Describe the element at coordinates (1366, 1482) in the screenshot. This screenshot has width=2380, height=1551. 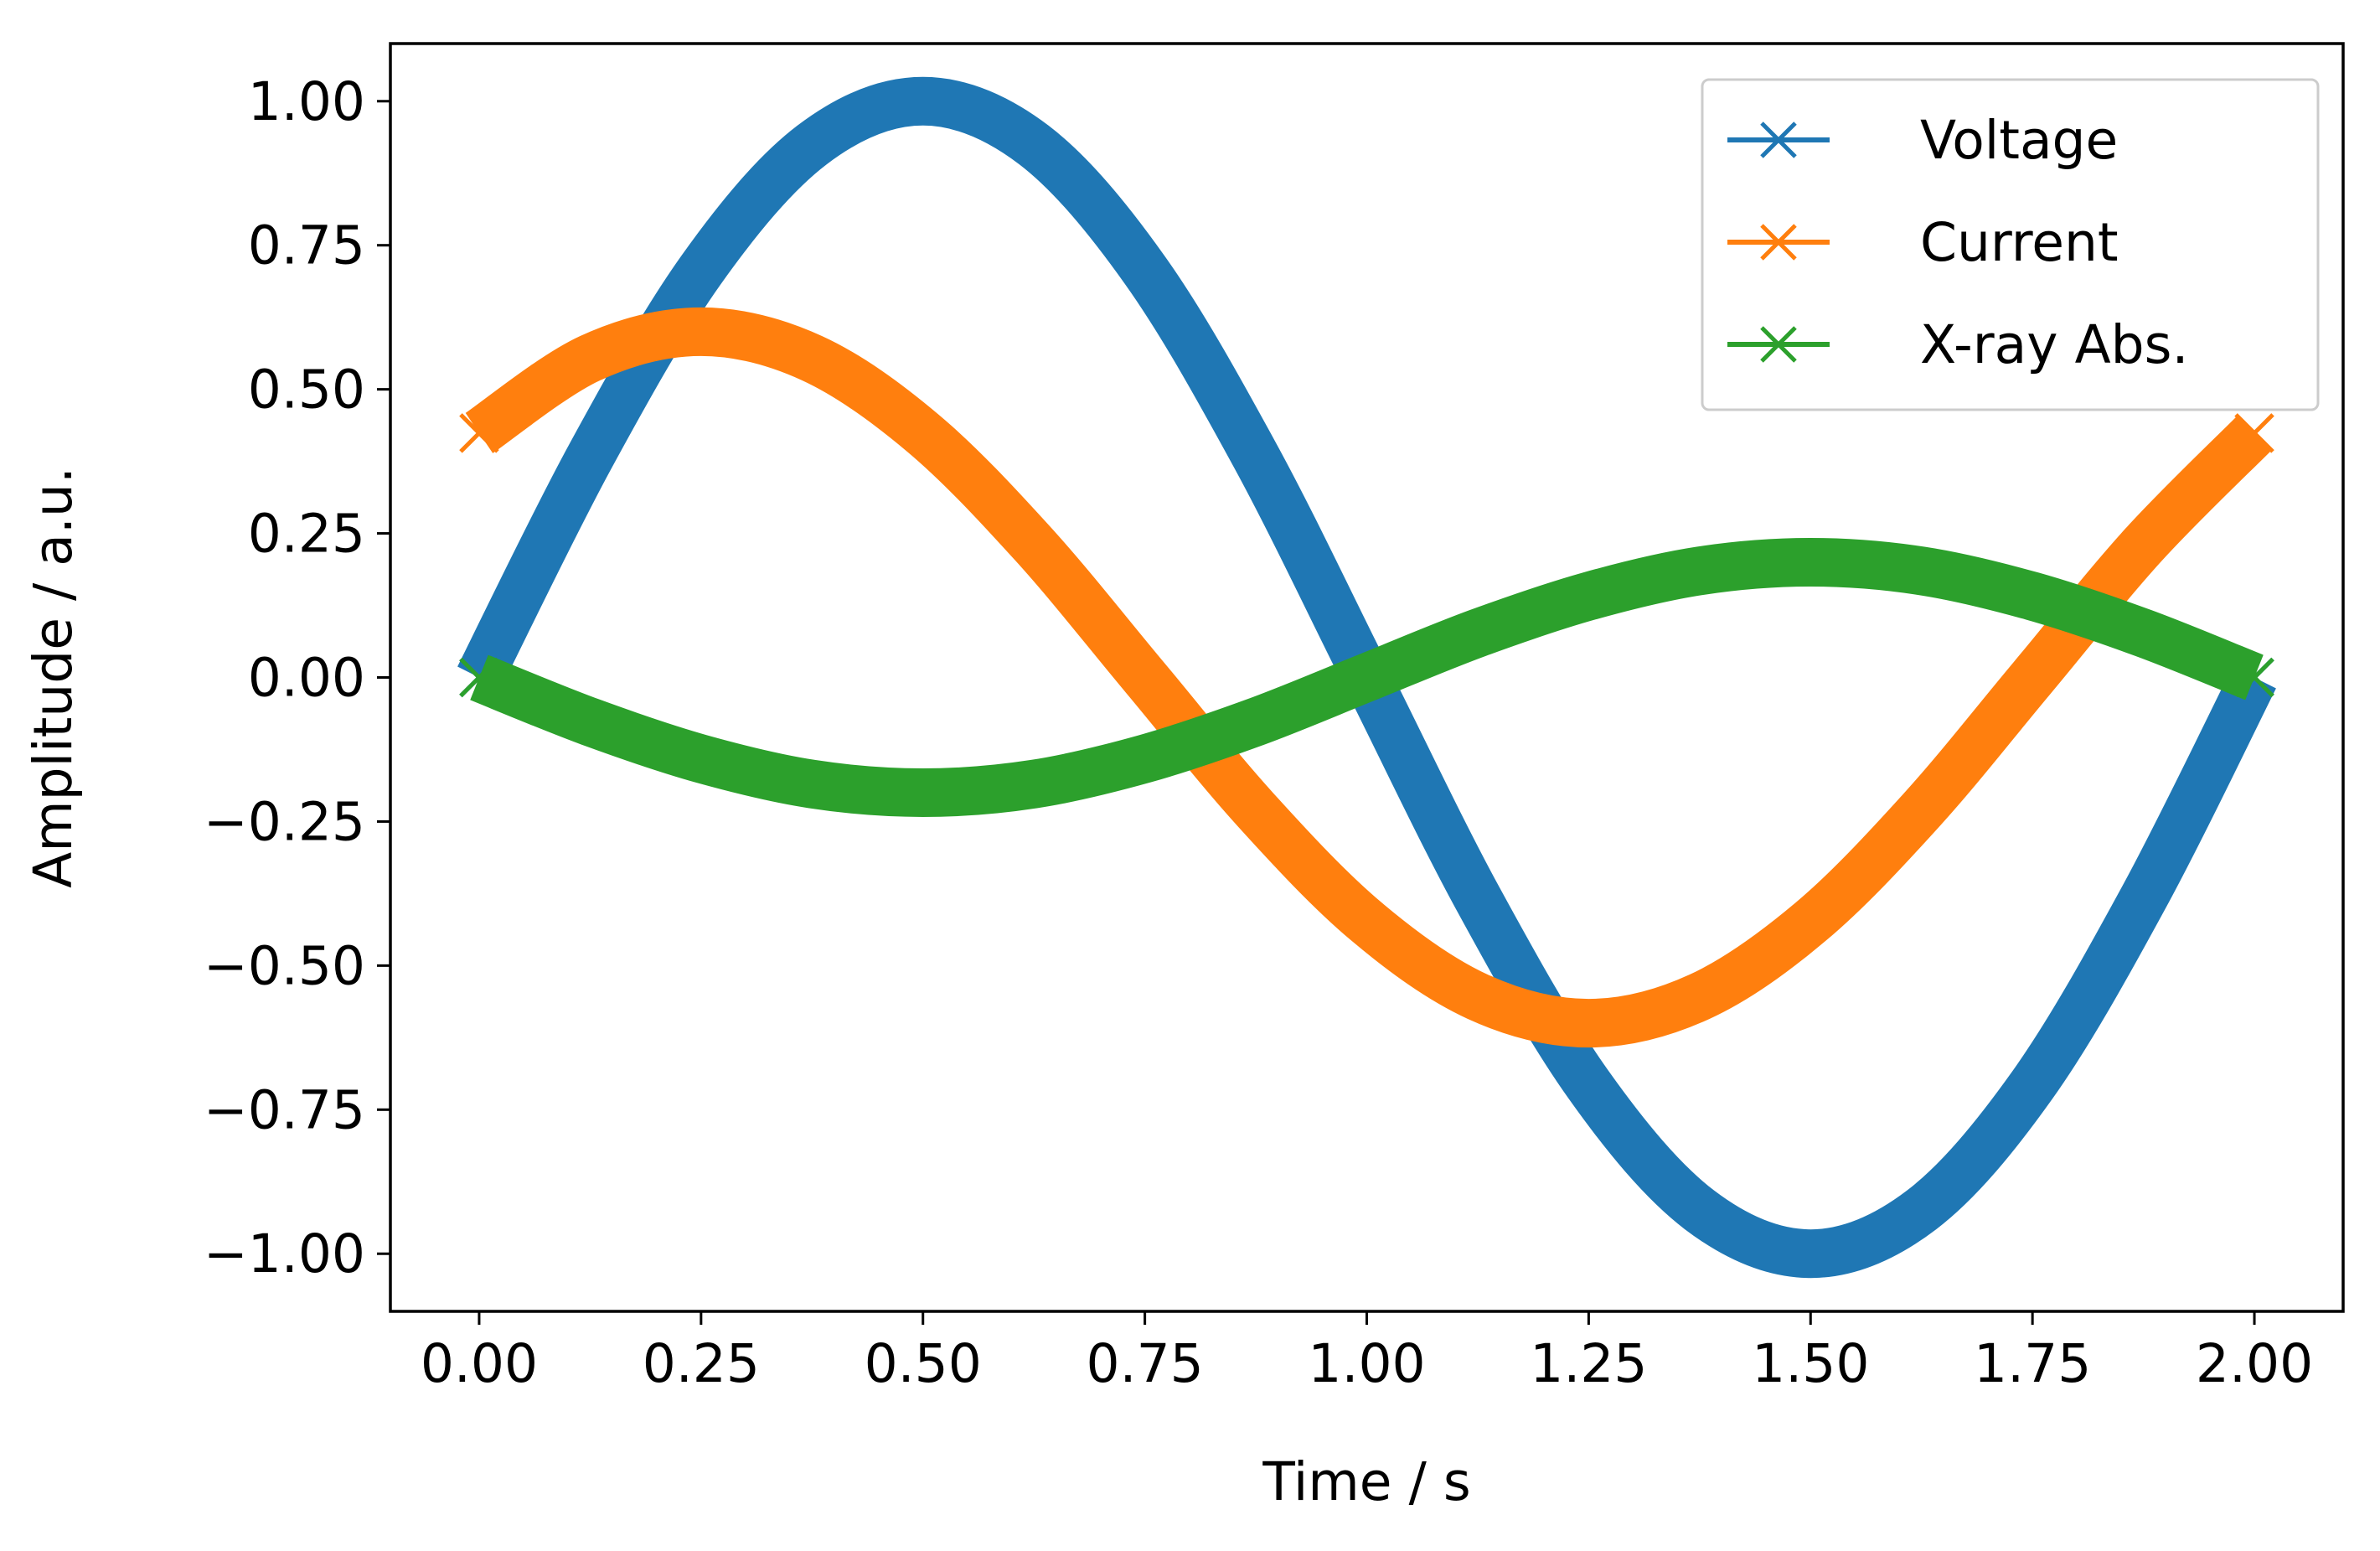
I see `x-axis-label: Time / s` at that location.